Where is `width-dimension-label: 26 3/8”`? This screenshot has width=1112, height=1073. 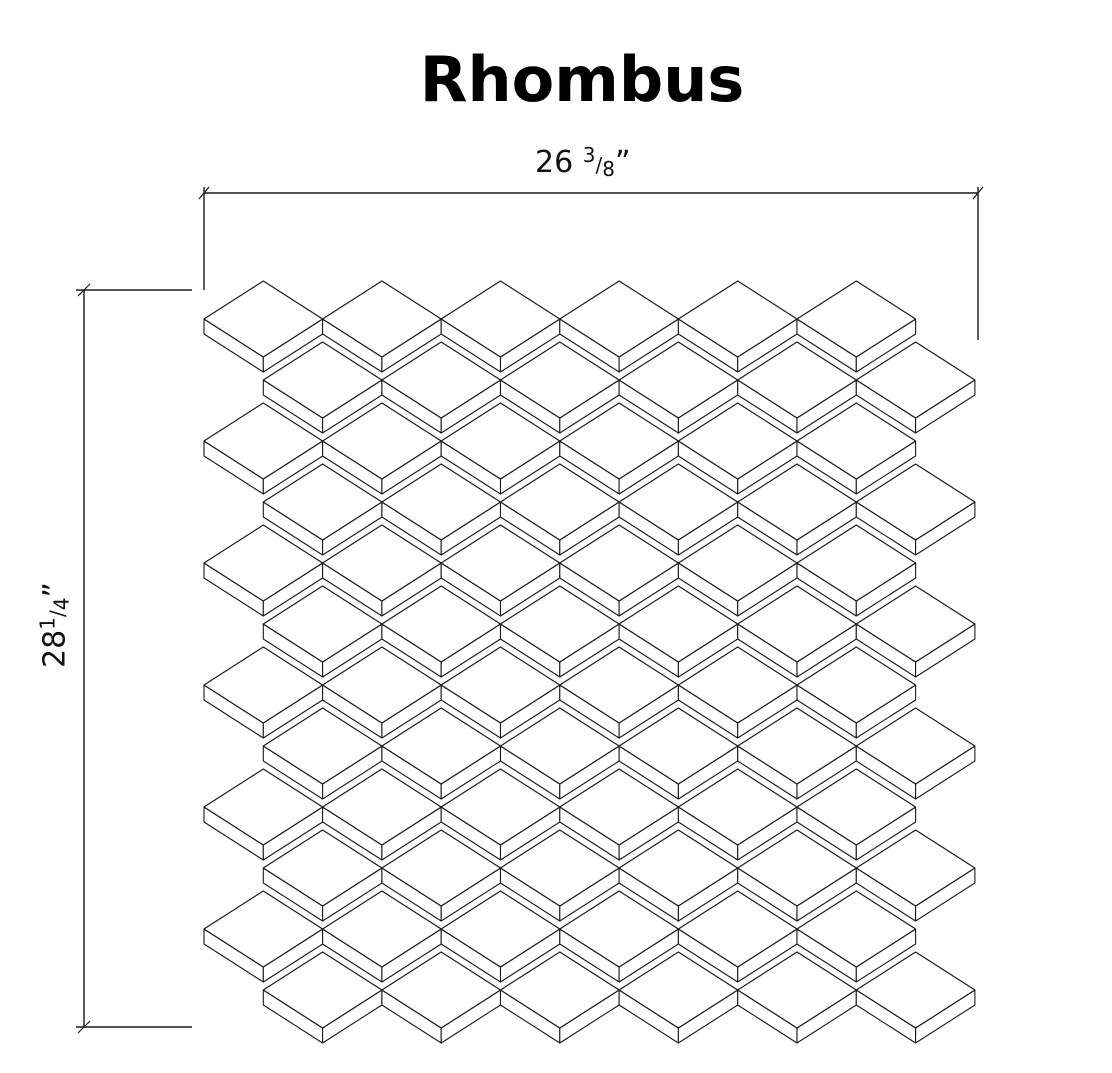
width-dimension-label: 26 3/8” is located at coordinates (583, 162).